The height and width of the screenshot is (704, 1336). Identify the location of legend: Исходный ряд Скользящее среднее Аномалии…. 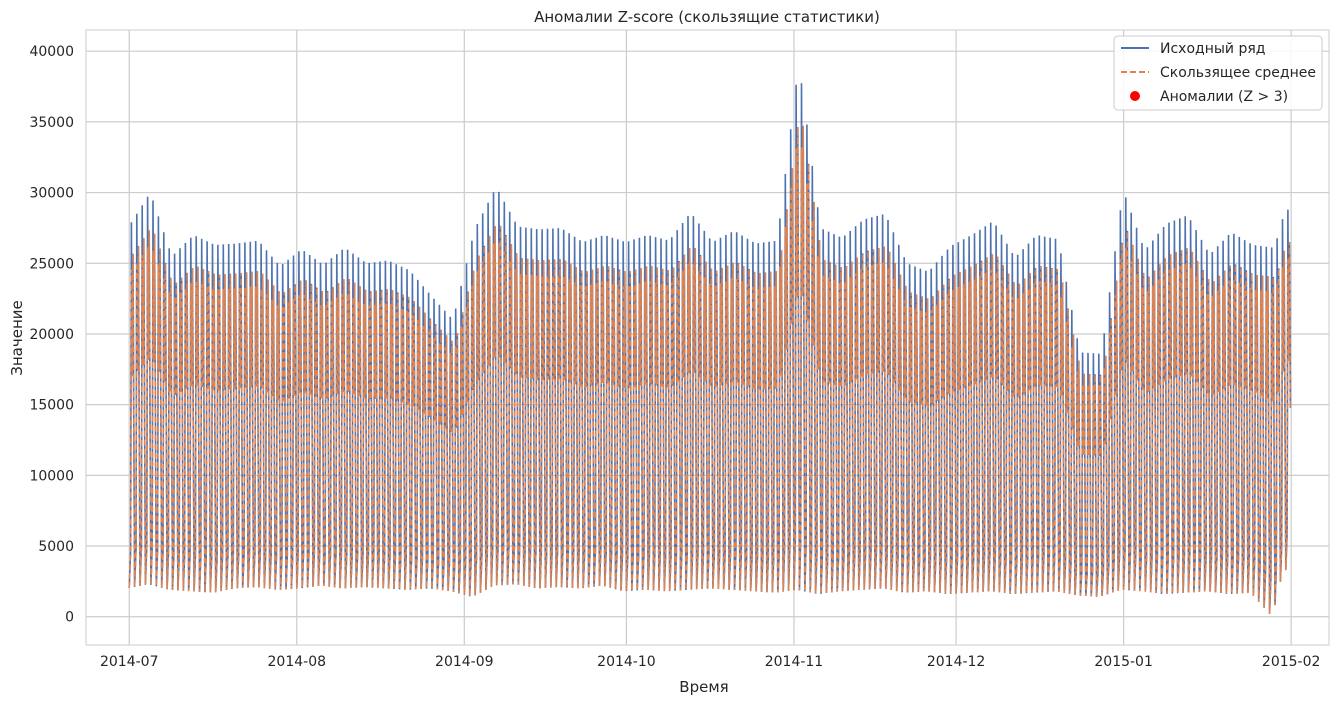
(1218, 73).